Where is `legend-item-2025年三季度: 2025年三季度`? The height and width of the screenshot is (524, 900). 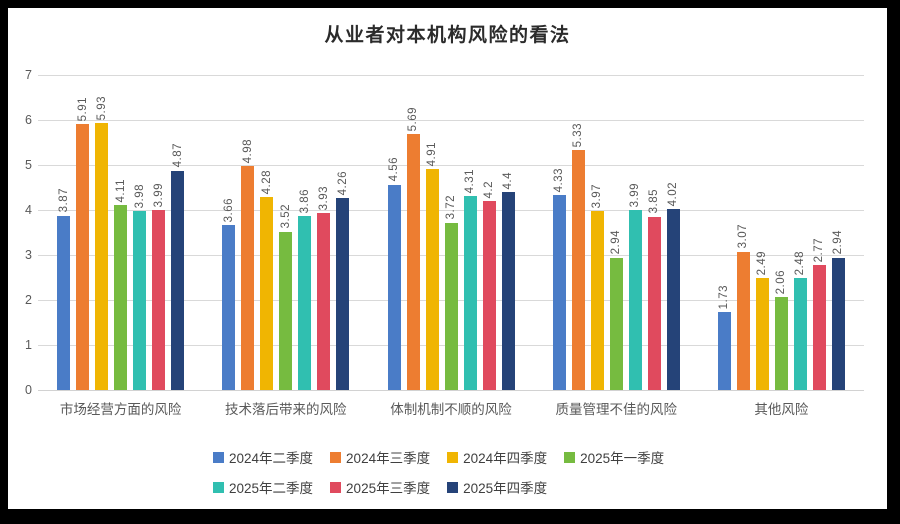 legend-item-2025年三季度: 2025年三季度 is located at coordinates (380, 487).